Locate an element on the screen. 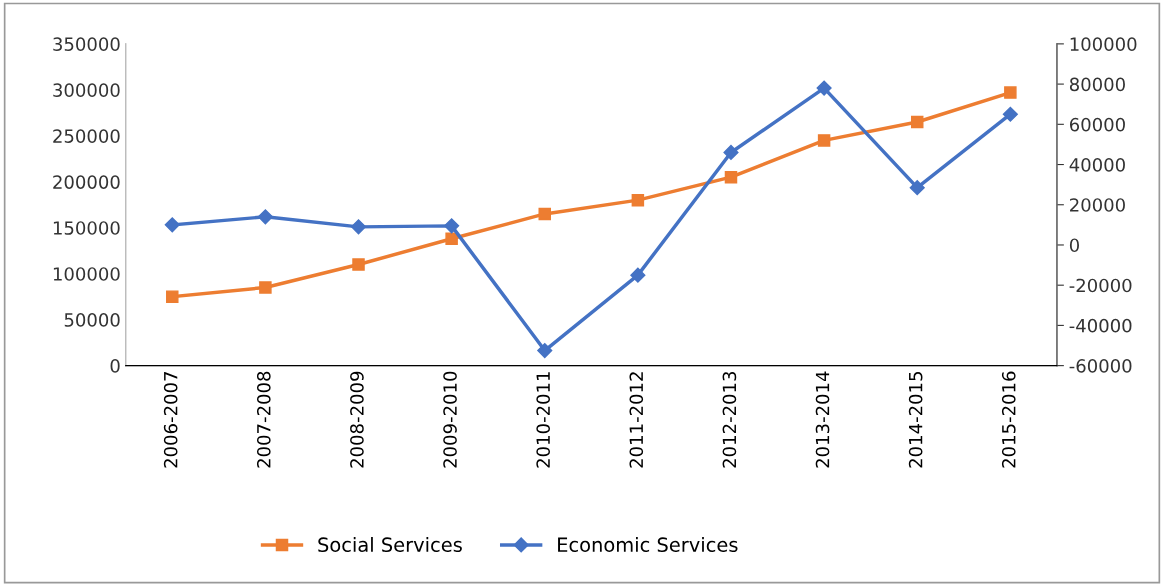 This screenshot has width=1164, height=585. y-tick-label: 250000 is located at coordinates (86, 136).